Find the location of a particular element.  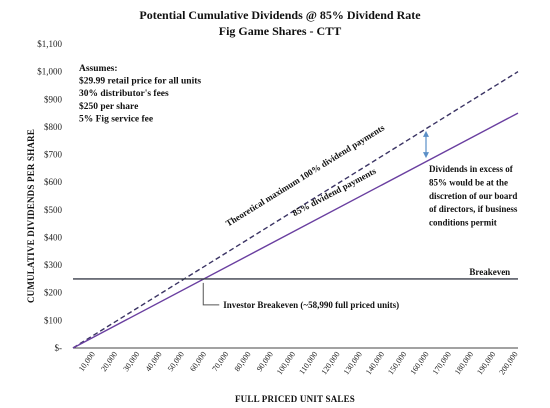

y-tick-label: $400 is located at coordinates (53, 237).